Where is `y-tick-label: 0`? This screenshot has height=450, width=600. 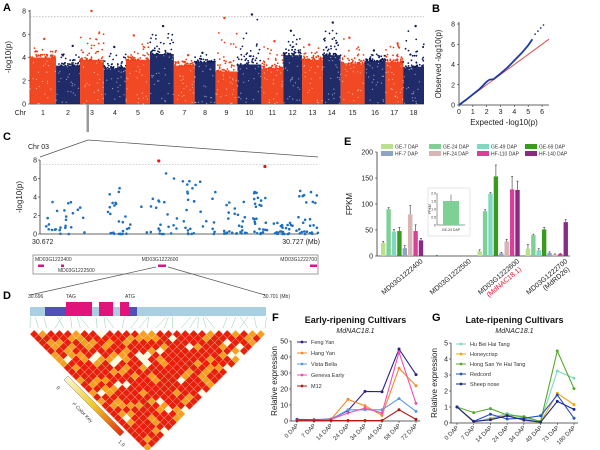
y-tick-label: 0 is located at coordinates (24, 105).